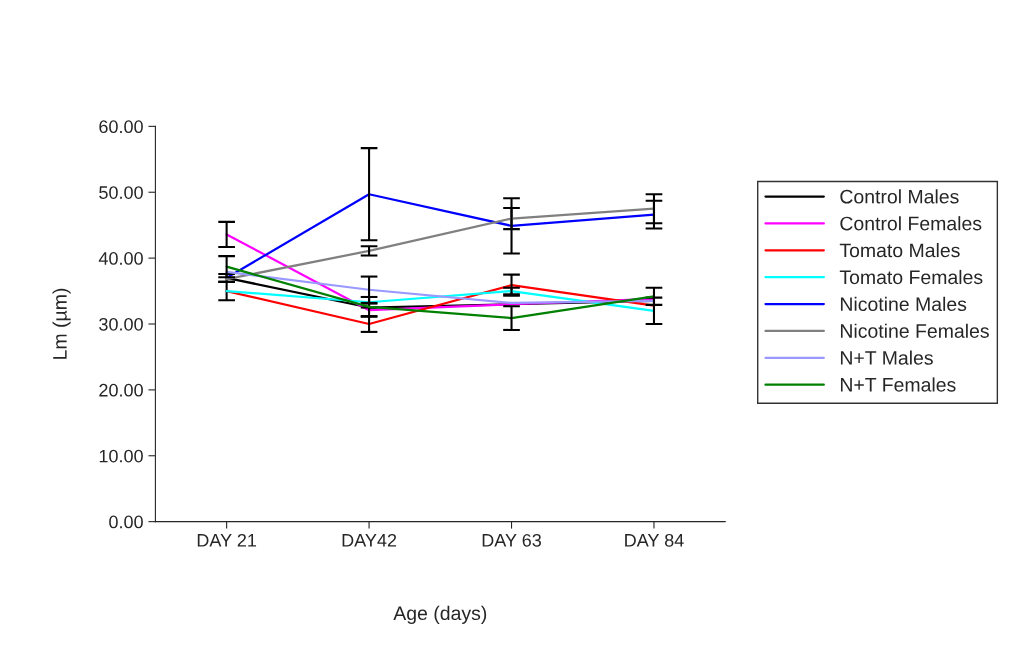  Describe the element at coordinates (911, 277) in the screenshot. I see `legend-label: Tomato Females` at that location.